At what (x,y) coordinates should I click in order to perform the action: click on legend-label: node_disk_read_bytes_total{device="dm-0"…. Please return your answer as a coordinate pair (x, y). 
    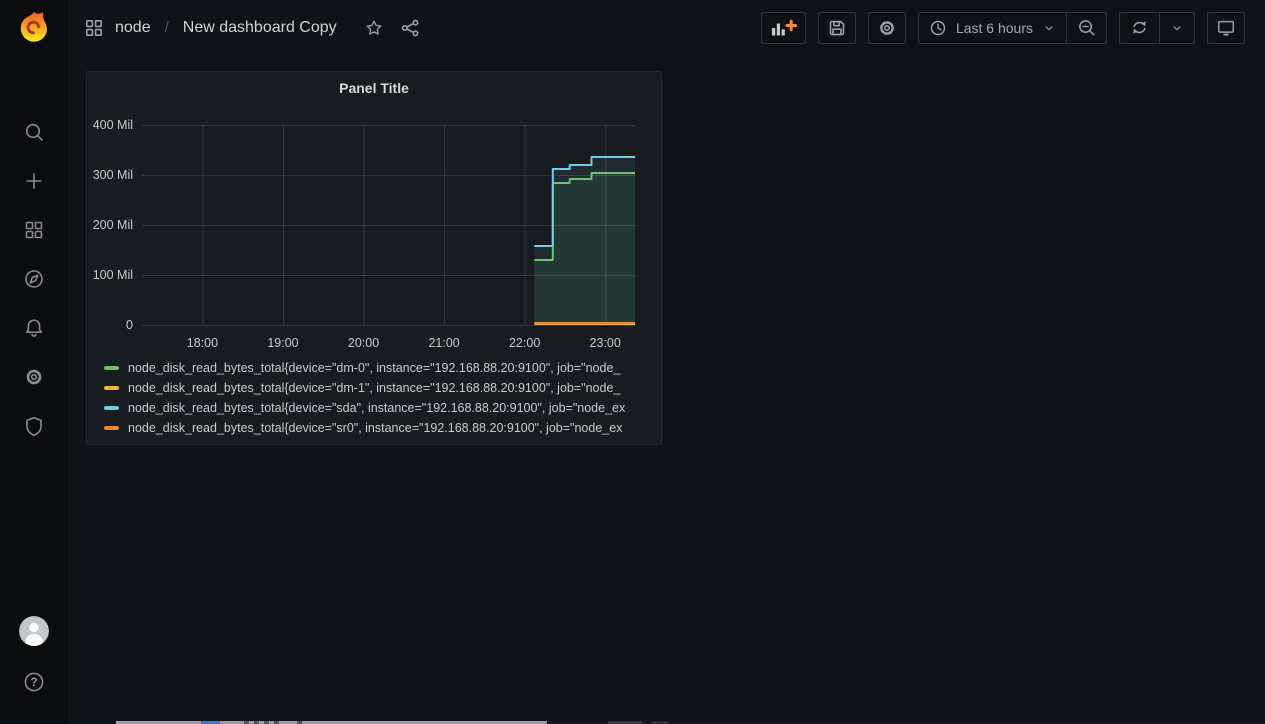
    Looking at the image, I should click on (374, 368).